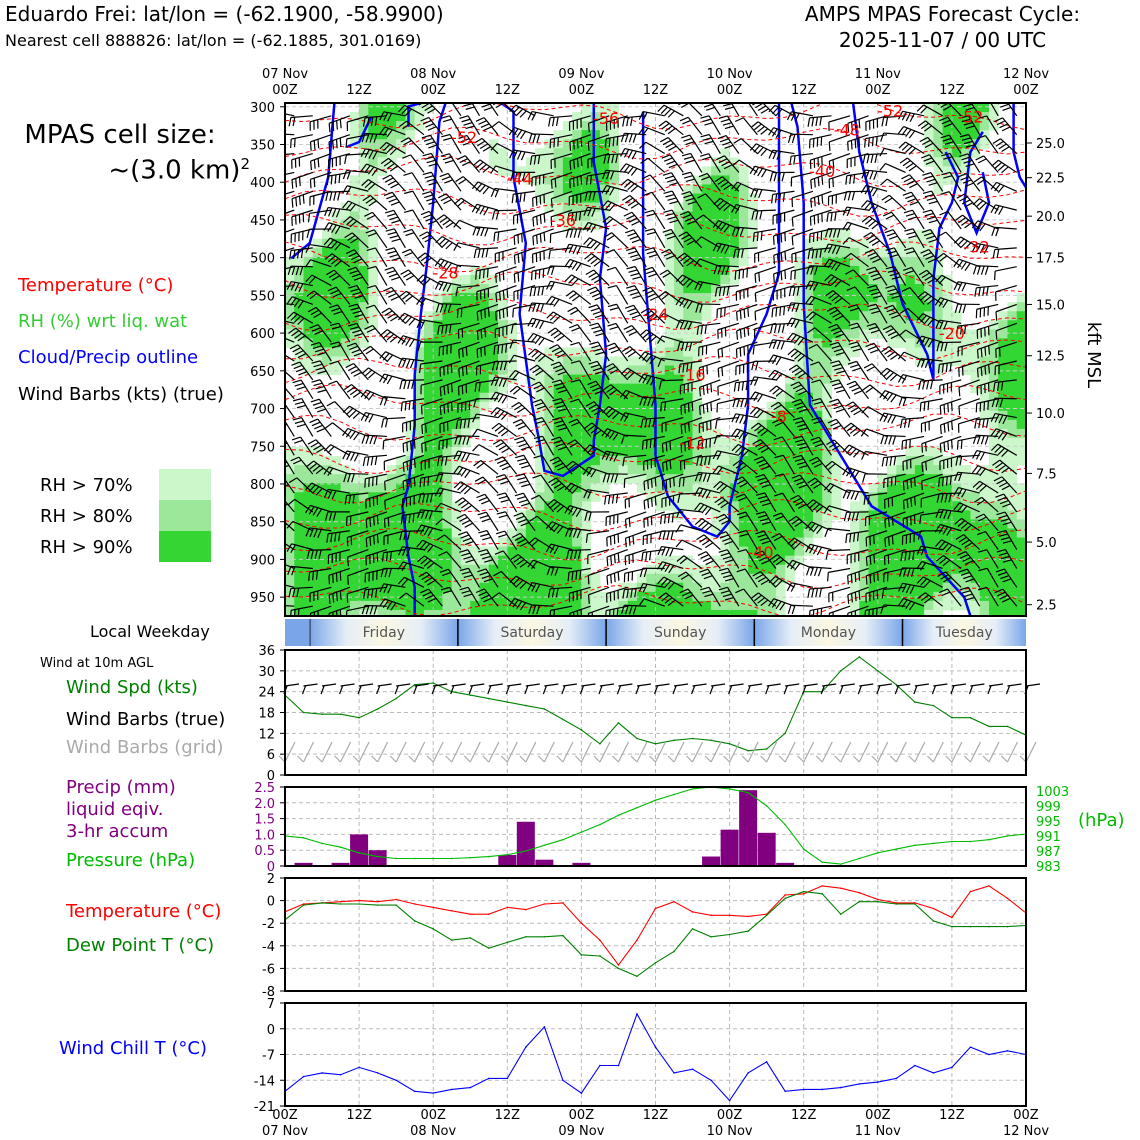  I want to click on wind-barbs-true-label: Wind Barbs (true), so click(146, 719).